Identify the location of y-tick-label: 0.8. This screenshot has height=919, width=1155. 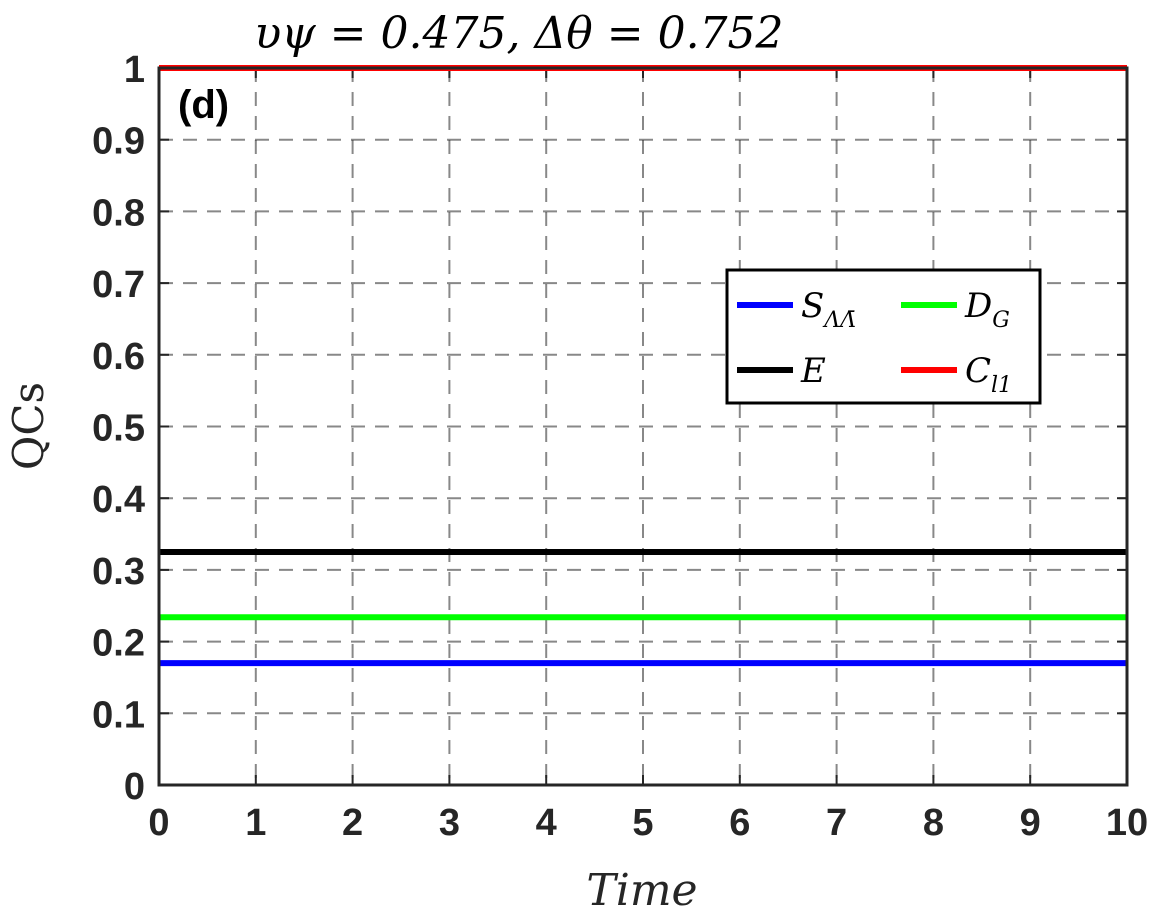
(118, 213).